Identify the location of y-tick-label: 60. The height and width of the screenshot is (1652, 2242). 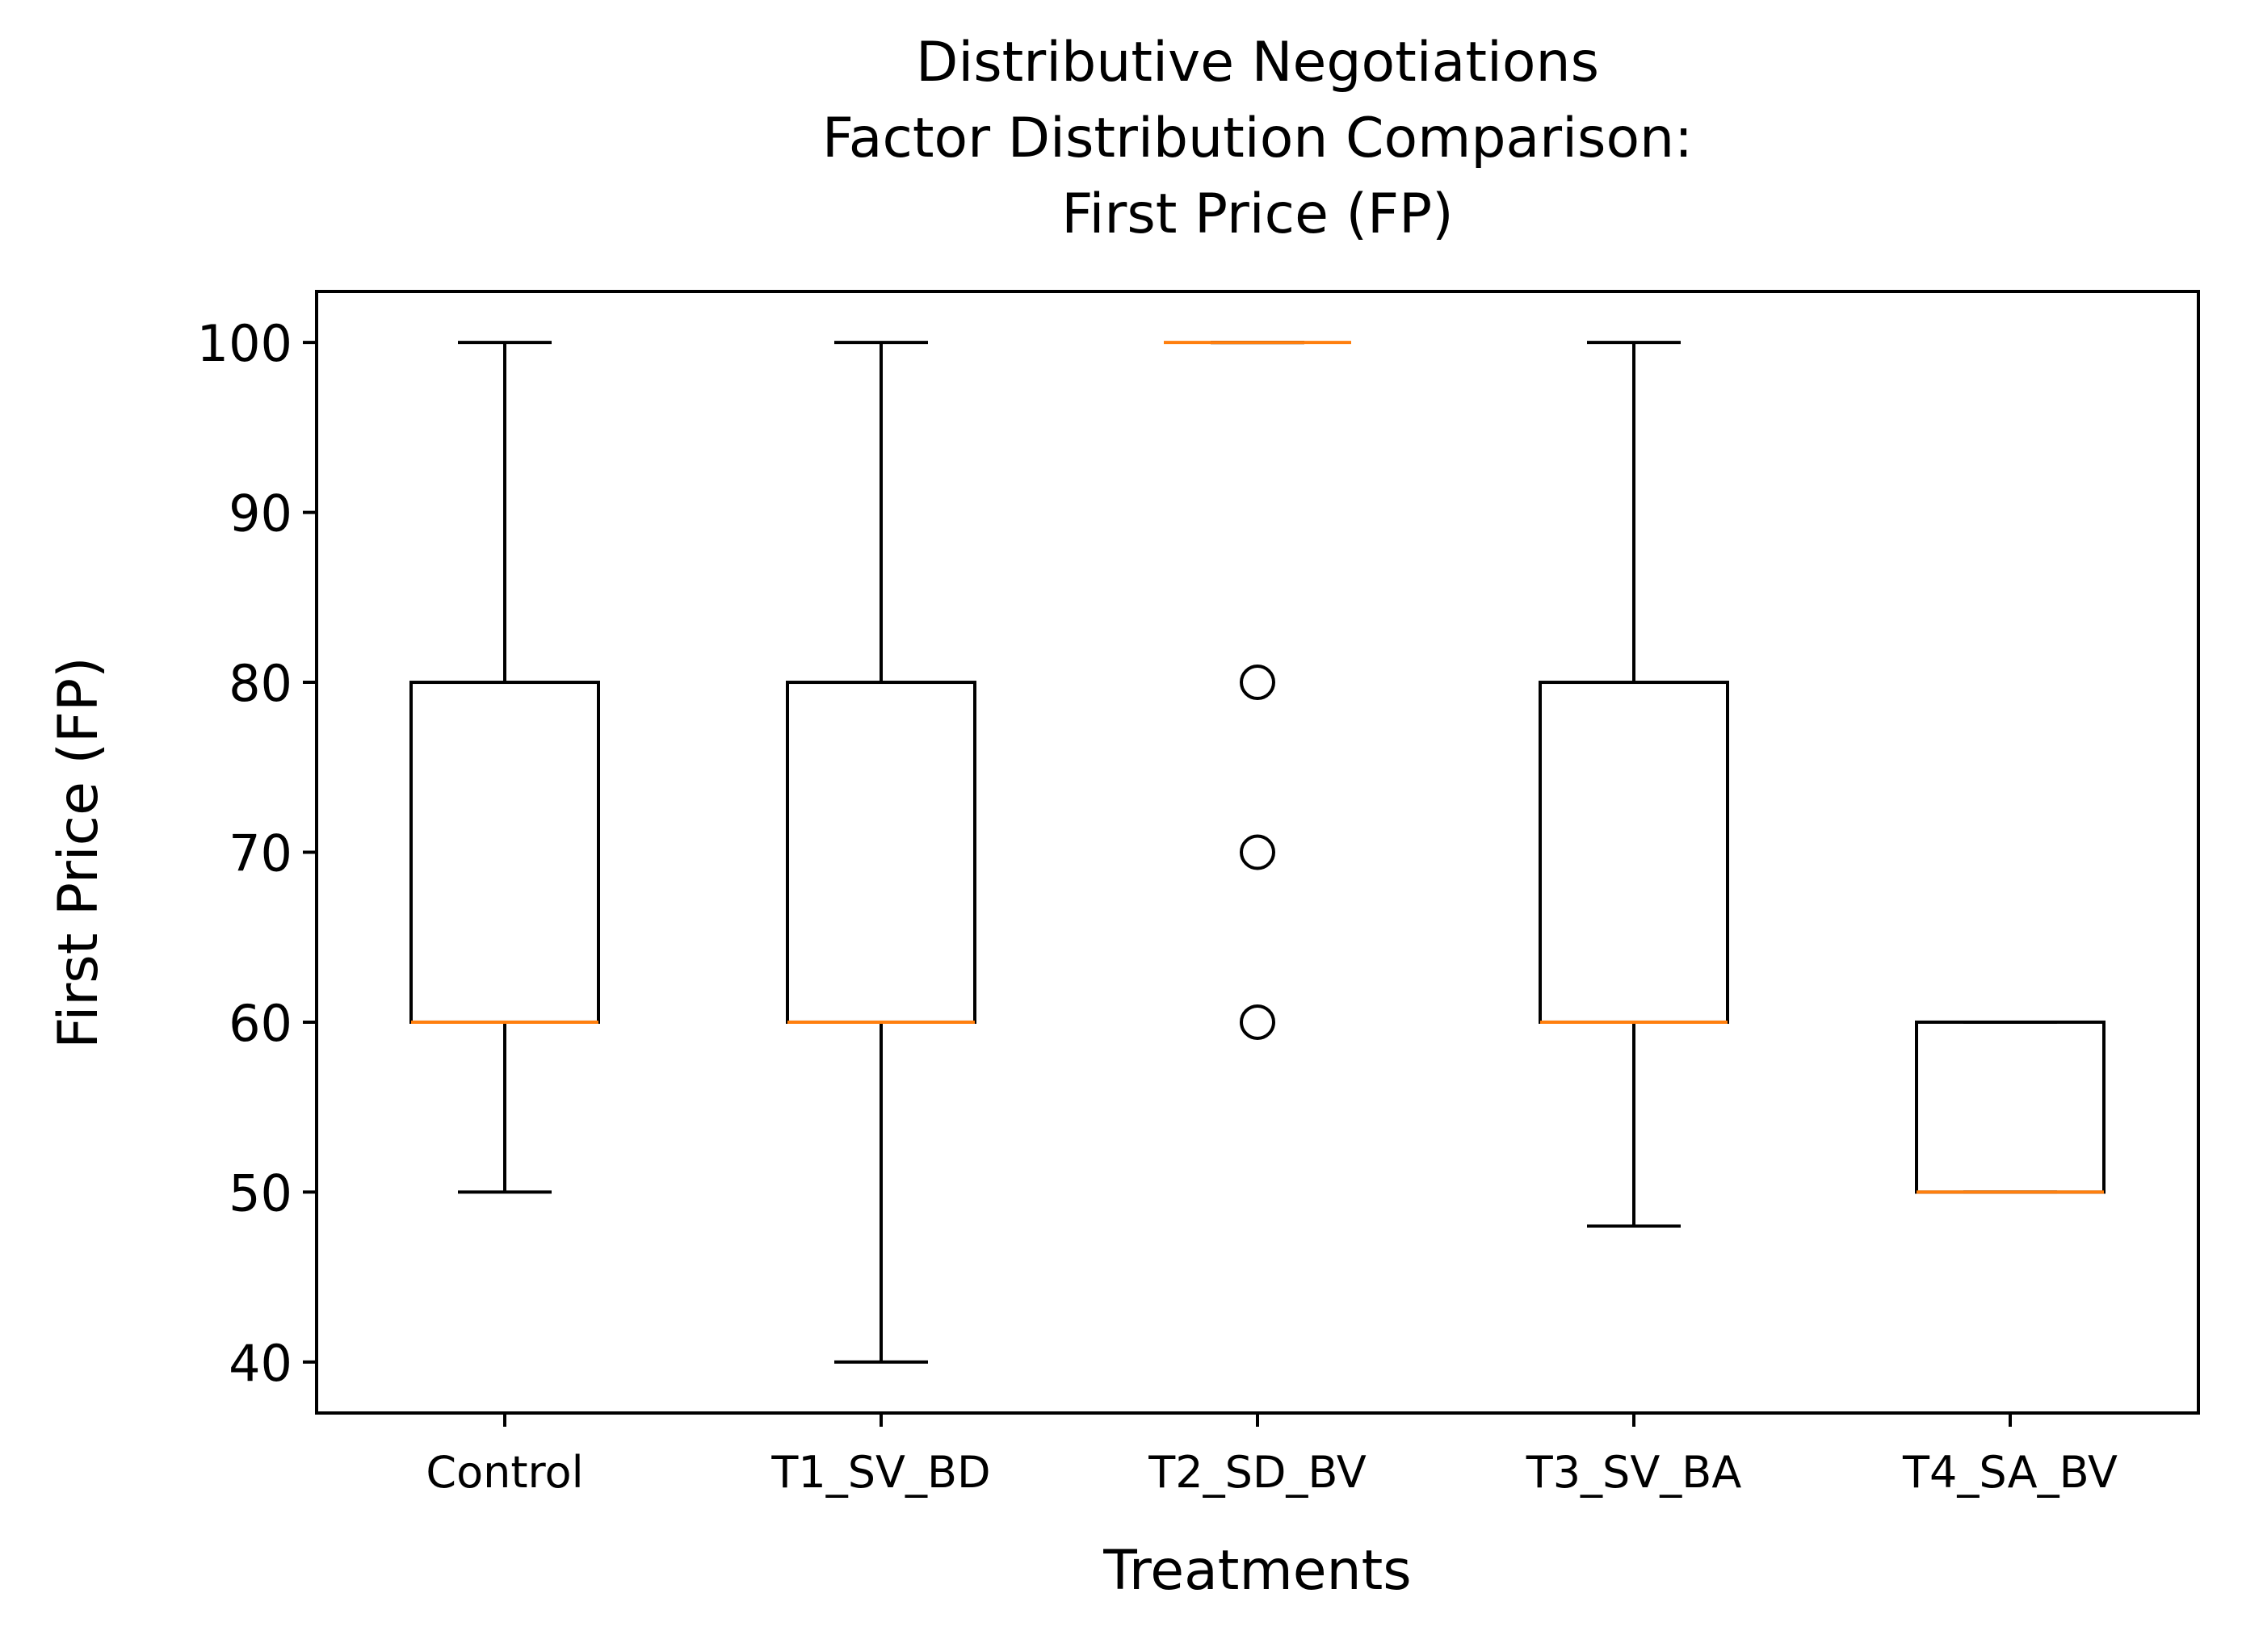
(260, 1023).